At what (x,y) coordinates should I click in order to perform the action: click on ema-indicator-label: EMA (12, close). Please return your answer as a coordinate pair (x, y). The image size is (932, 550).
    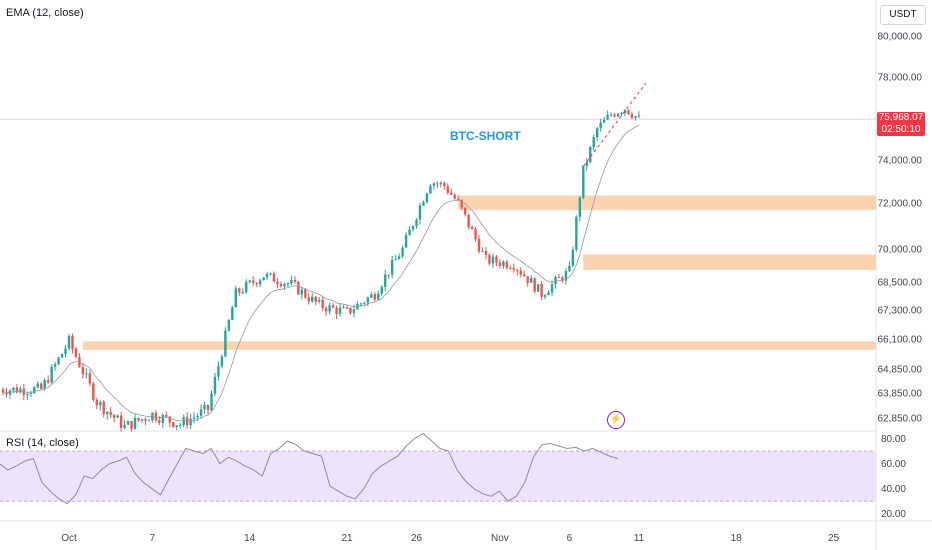
    Looking at the image, I should click on (45, 13).